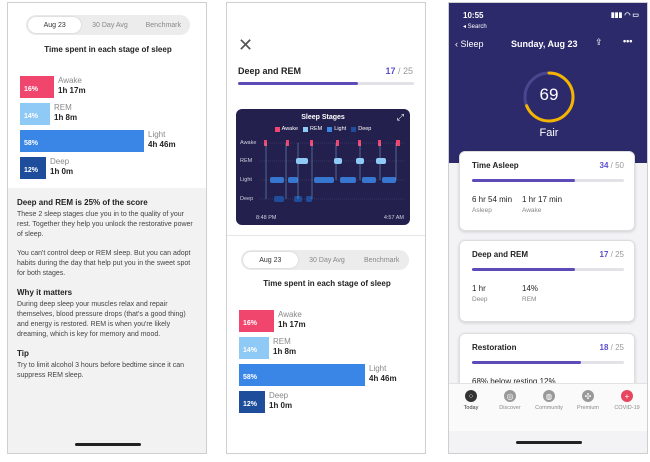 The height and width of the screenshot is (462, 650). Describe the element at coordinates (400, 117) in the screenshot. I see `expand-icon: ⤢` at that location.